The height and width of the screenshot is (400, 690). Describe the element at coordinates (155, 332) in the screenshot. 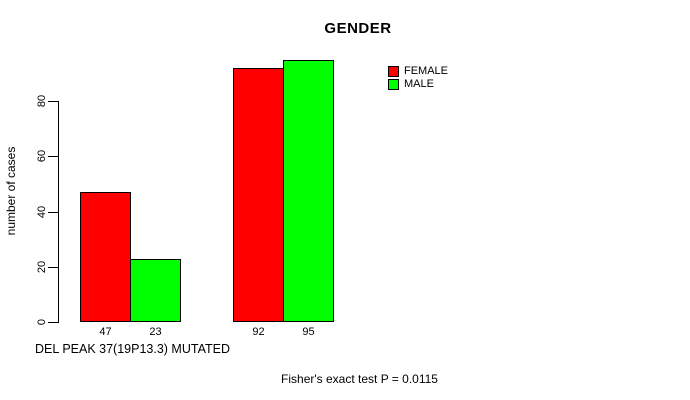

I see `bar-value-male-group1: 23` at that location.